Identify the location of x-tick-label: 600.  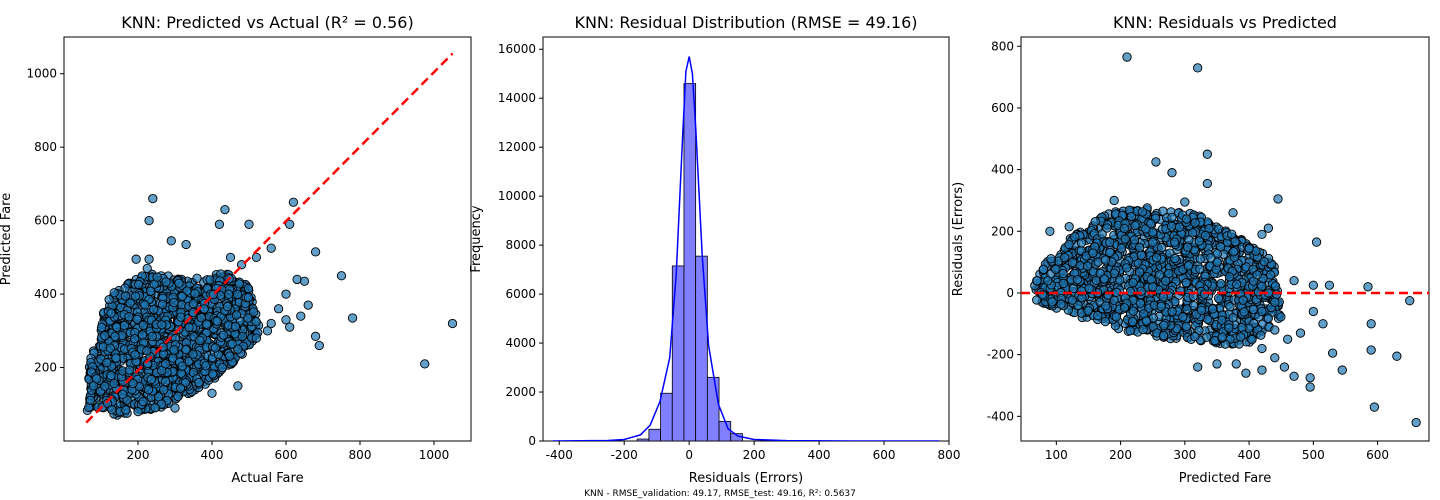
(286, 455).